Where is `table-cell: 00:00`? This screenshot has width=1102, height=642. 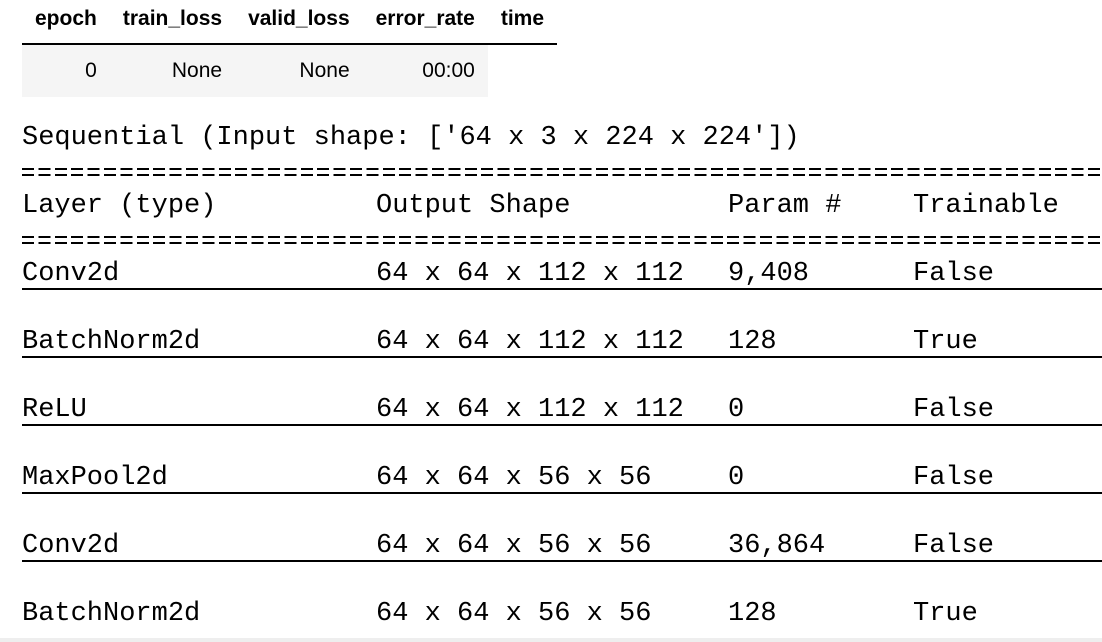
table-cell: 00:00 is located at coordinates (425, 70).